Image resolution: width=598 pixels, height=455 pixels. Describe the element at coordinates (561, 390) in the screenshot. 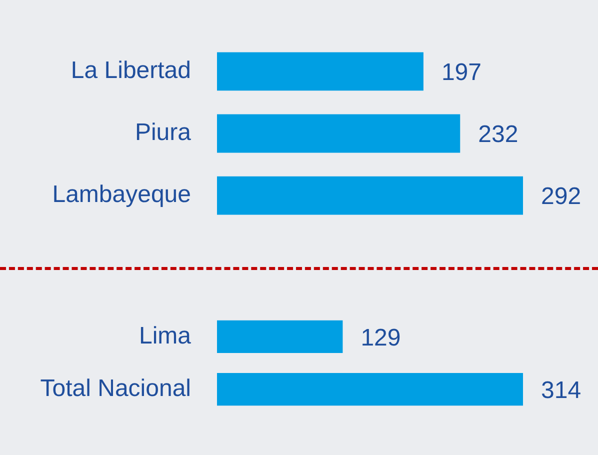

I see `data-label: 314` at that location.